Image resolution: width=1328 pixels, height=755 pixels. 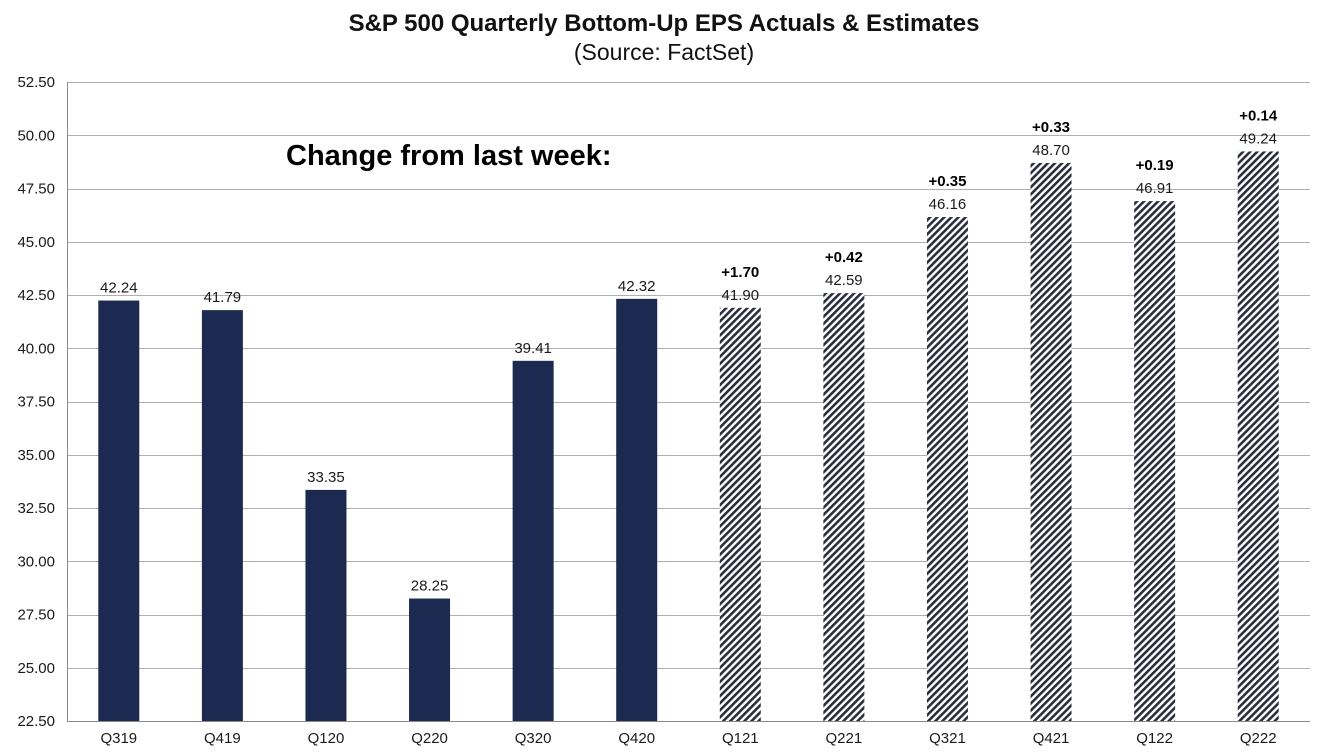 I want to click on bar-value-label: 42.59, so click(x=844, y=280).